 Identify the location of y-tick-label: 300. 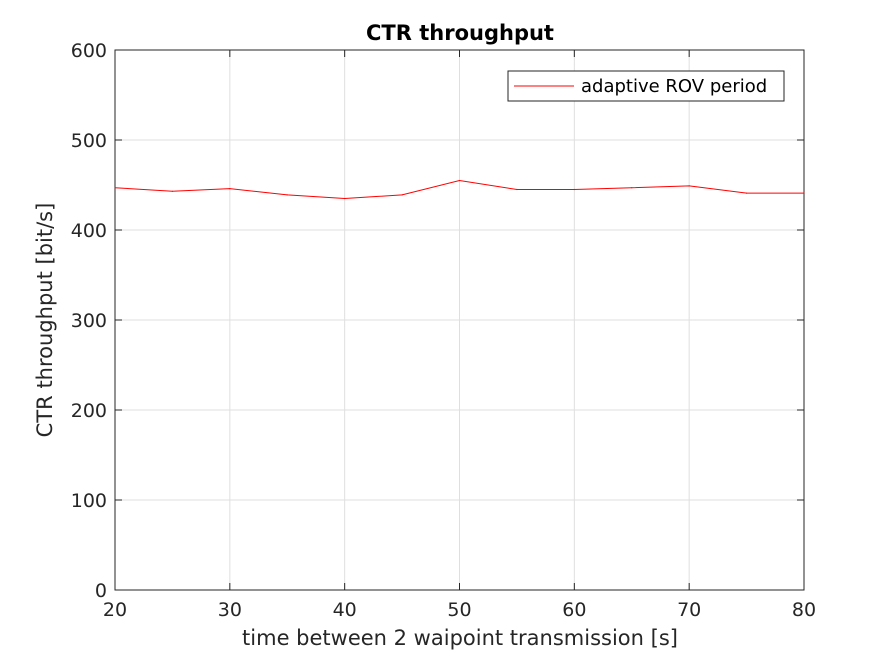
(89, 321).